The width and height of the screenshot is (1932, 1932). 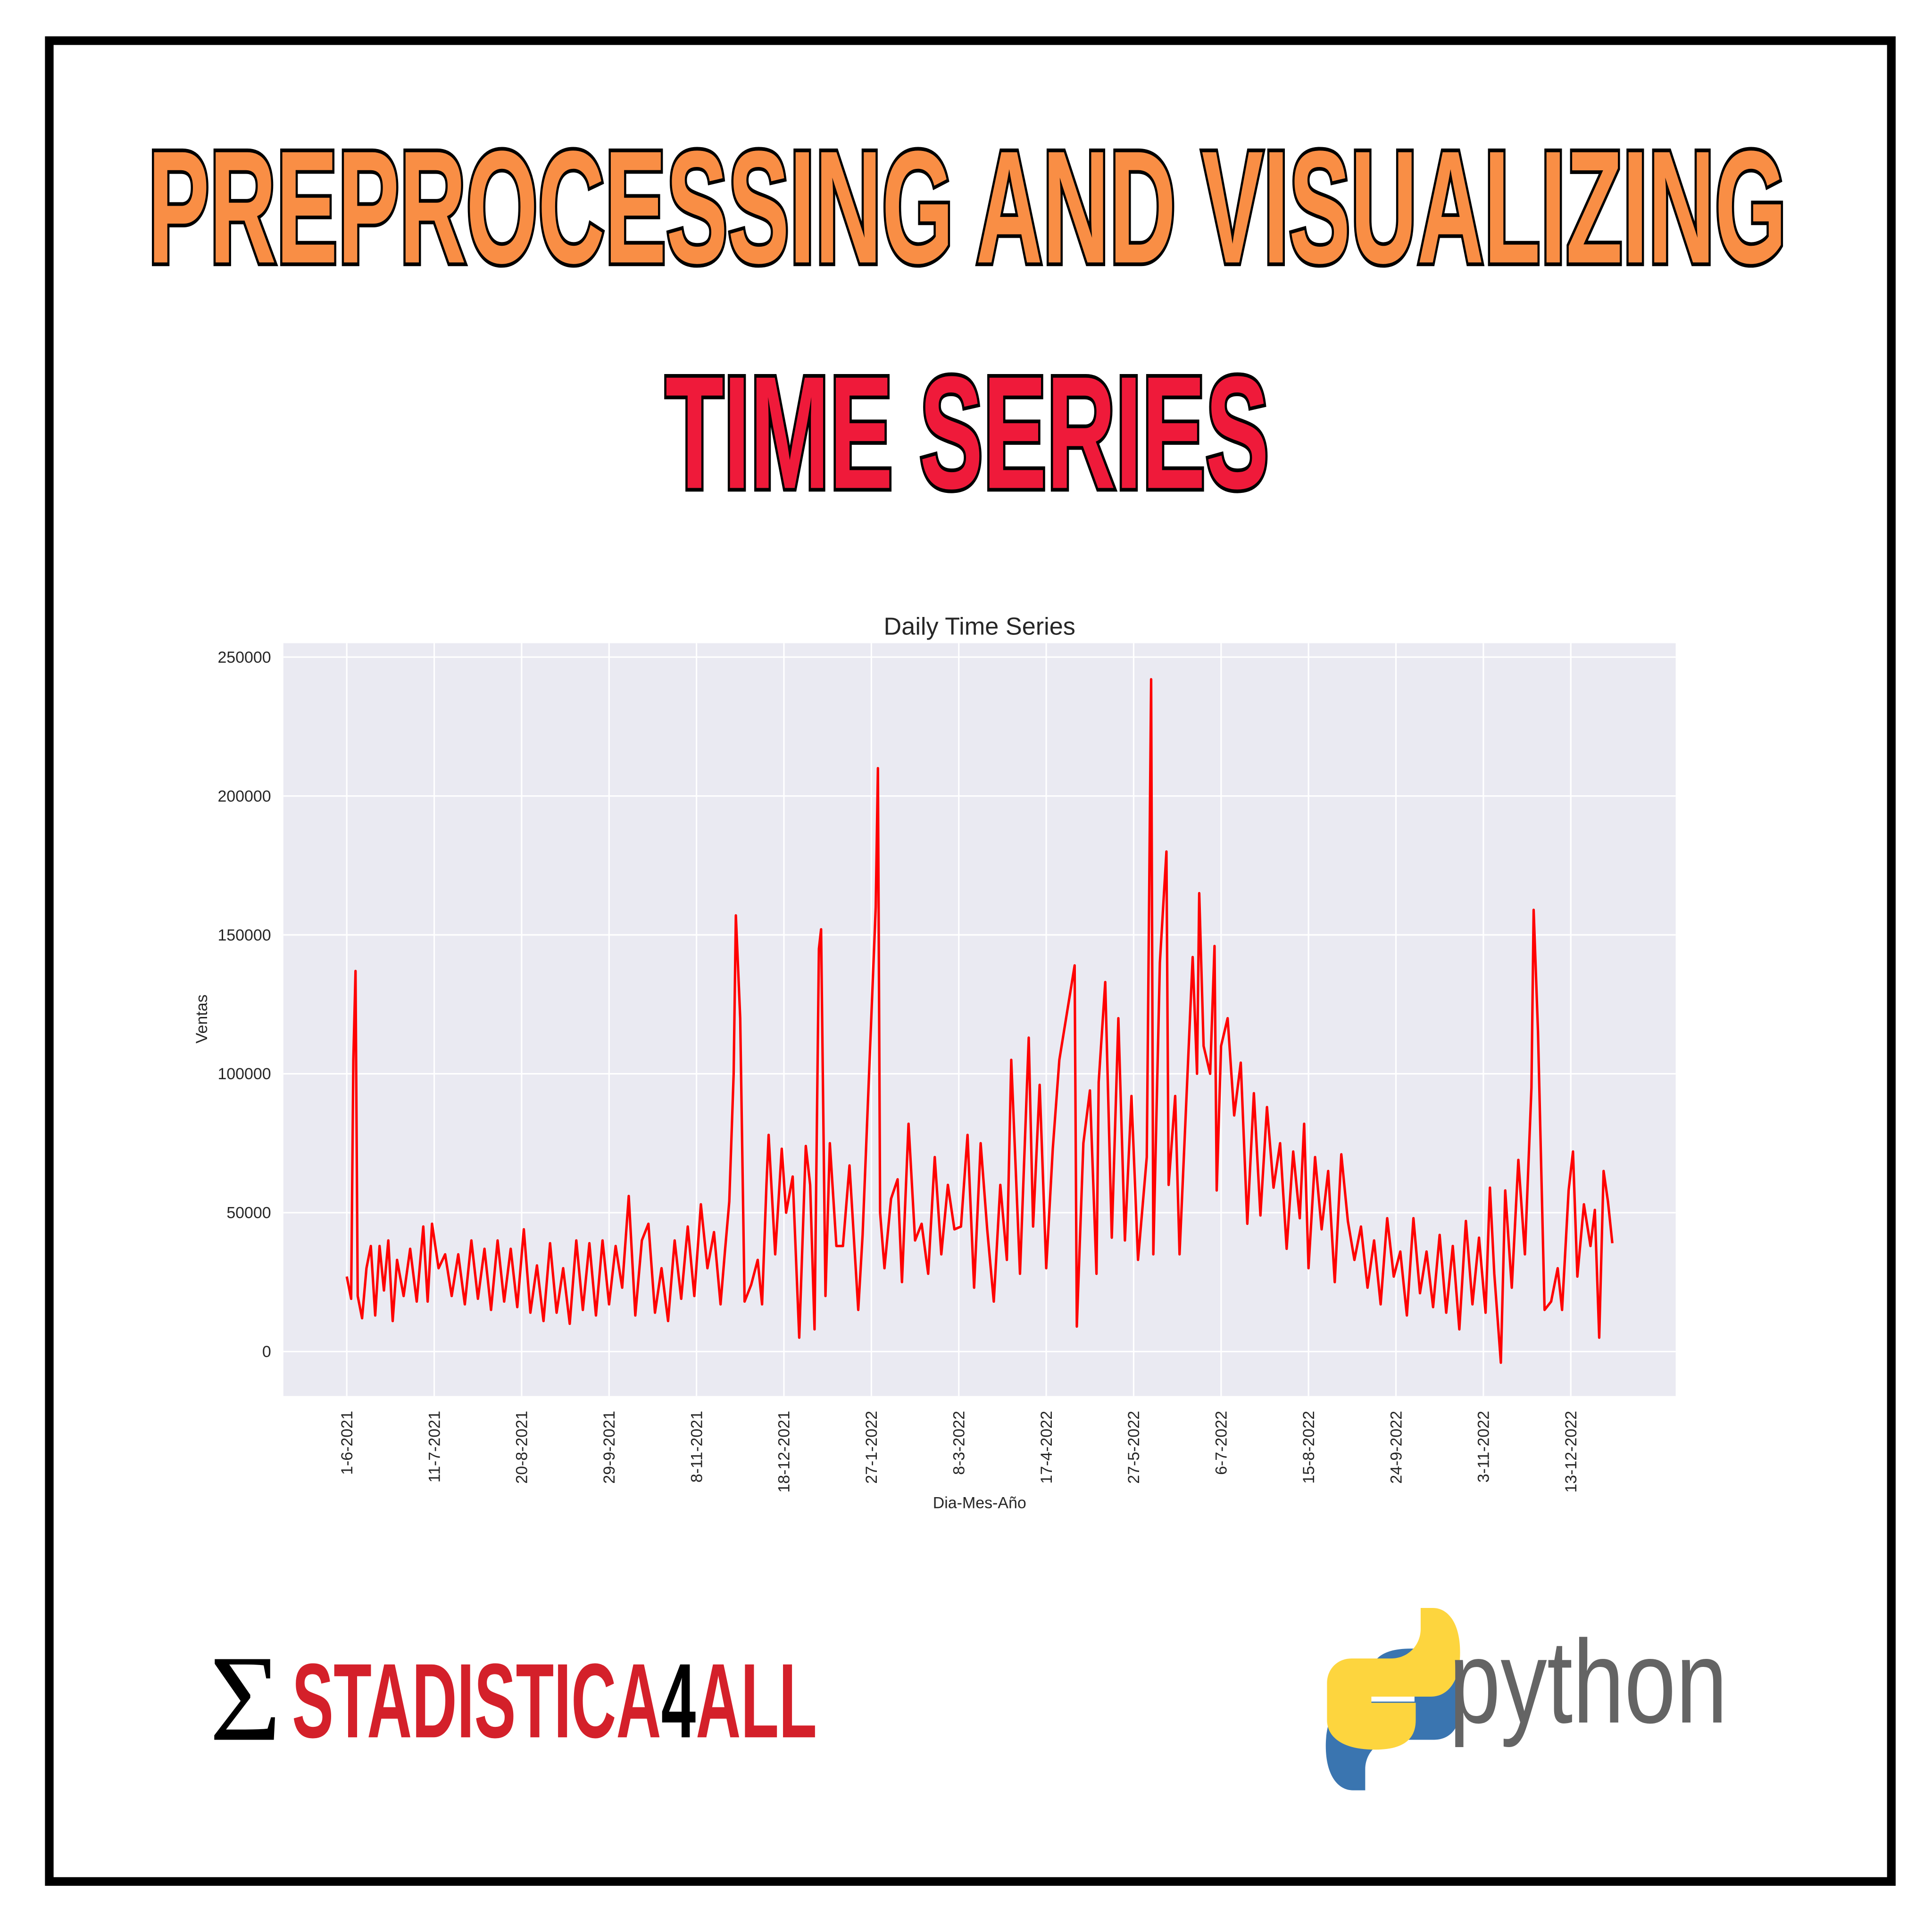 What do you see at coordinates (434, 1446) in the screenshot?
I see `x-tick-label: 11-7-2021` at bounding box center [434, 1446].